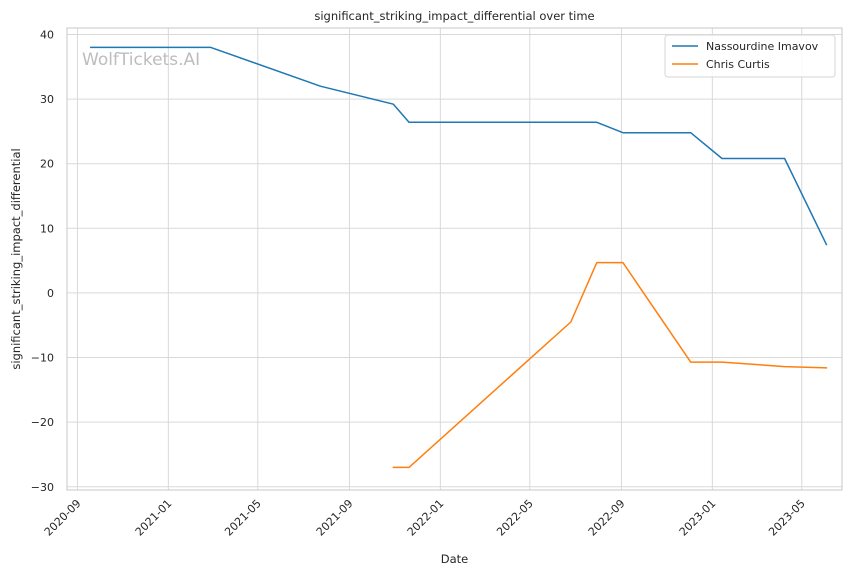 The image size is (850, 575). What do you see at coordinates (16, 258) in the screenshot?
I see `y-axis-title: significant_striking_impact_differential` at bounding box center [16, 258].